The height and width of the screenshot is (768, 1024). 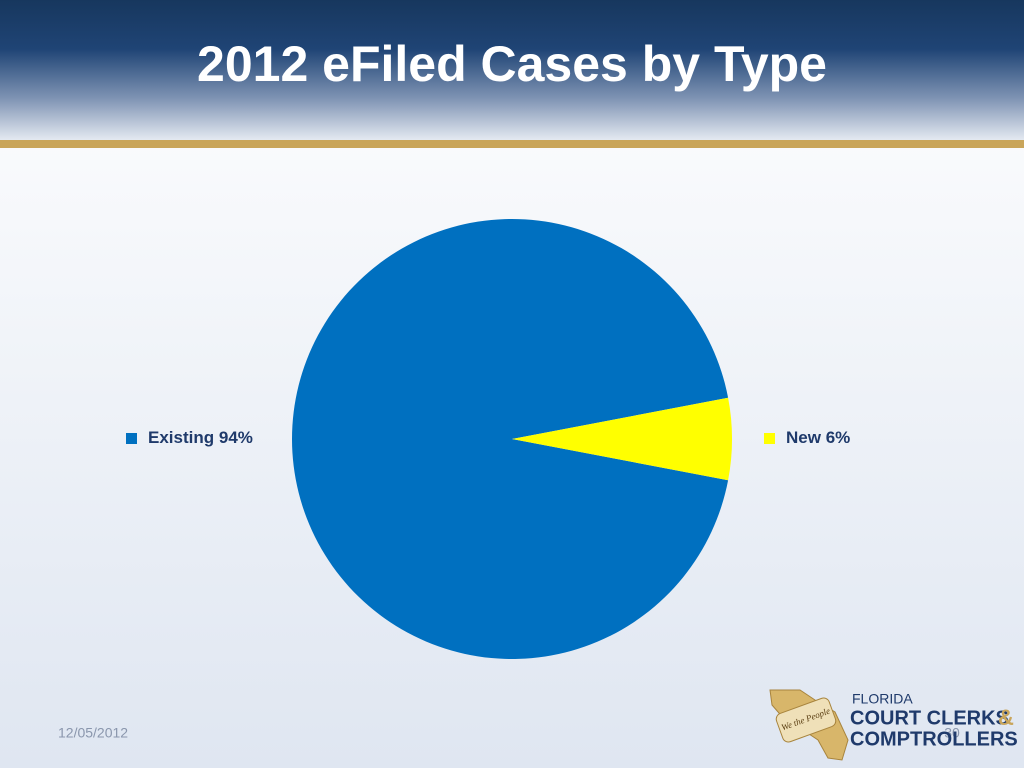 What do you see at coordinates (804, 437) in the screenshot?
I see `category-label: New` at bounding box center [804, 437].